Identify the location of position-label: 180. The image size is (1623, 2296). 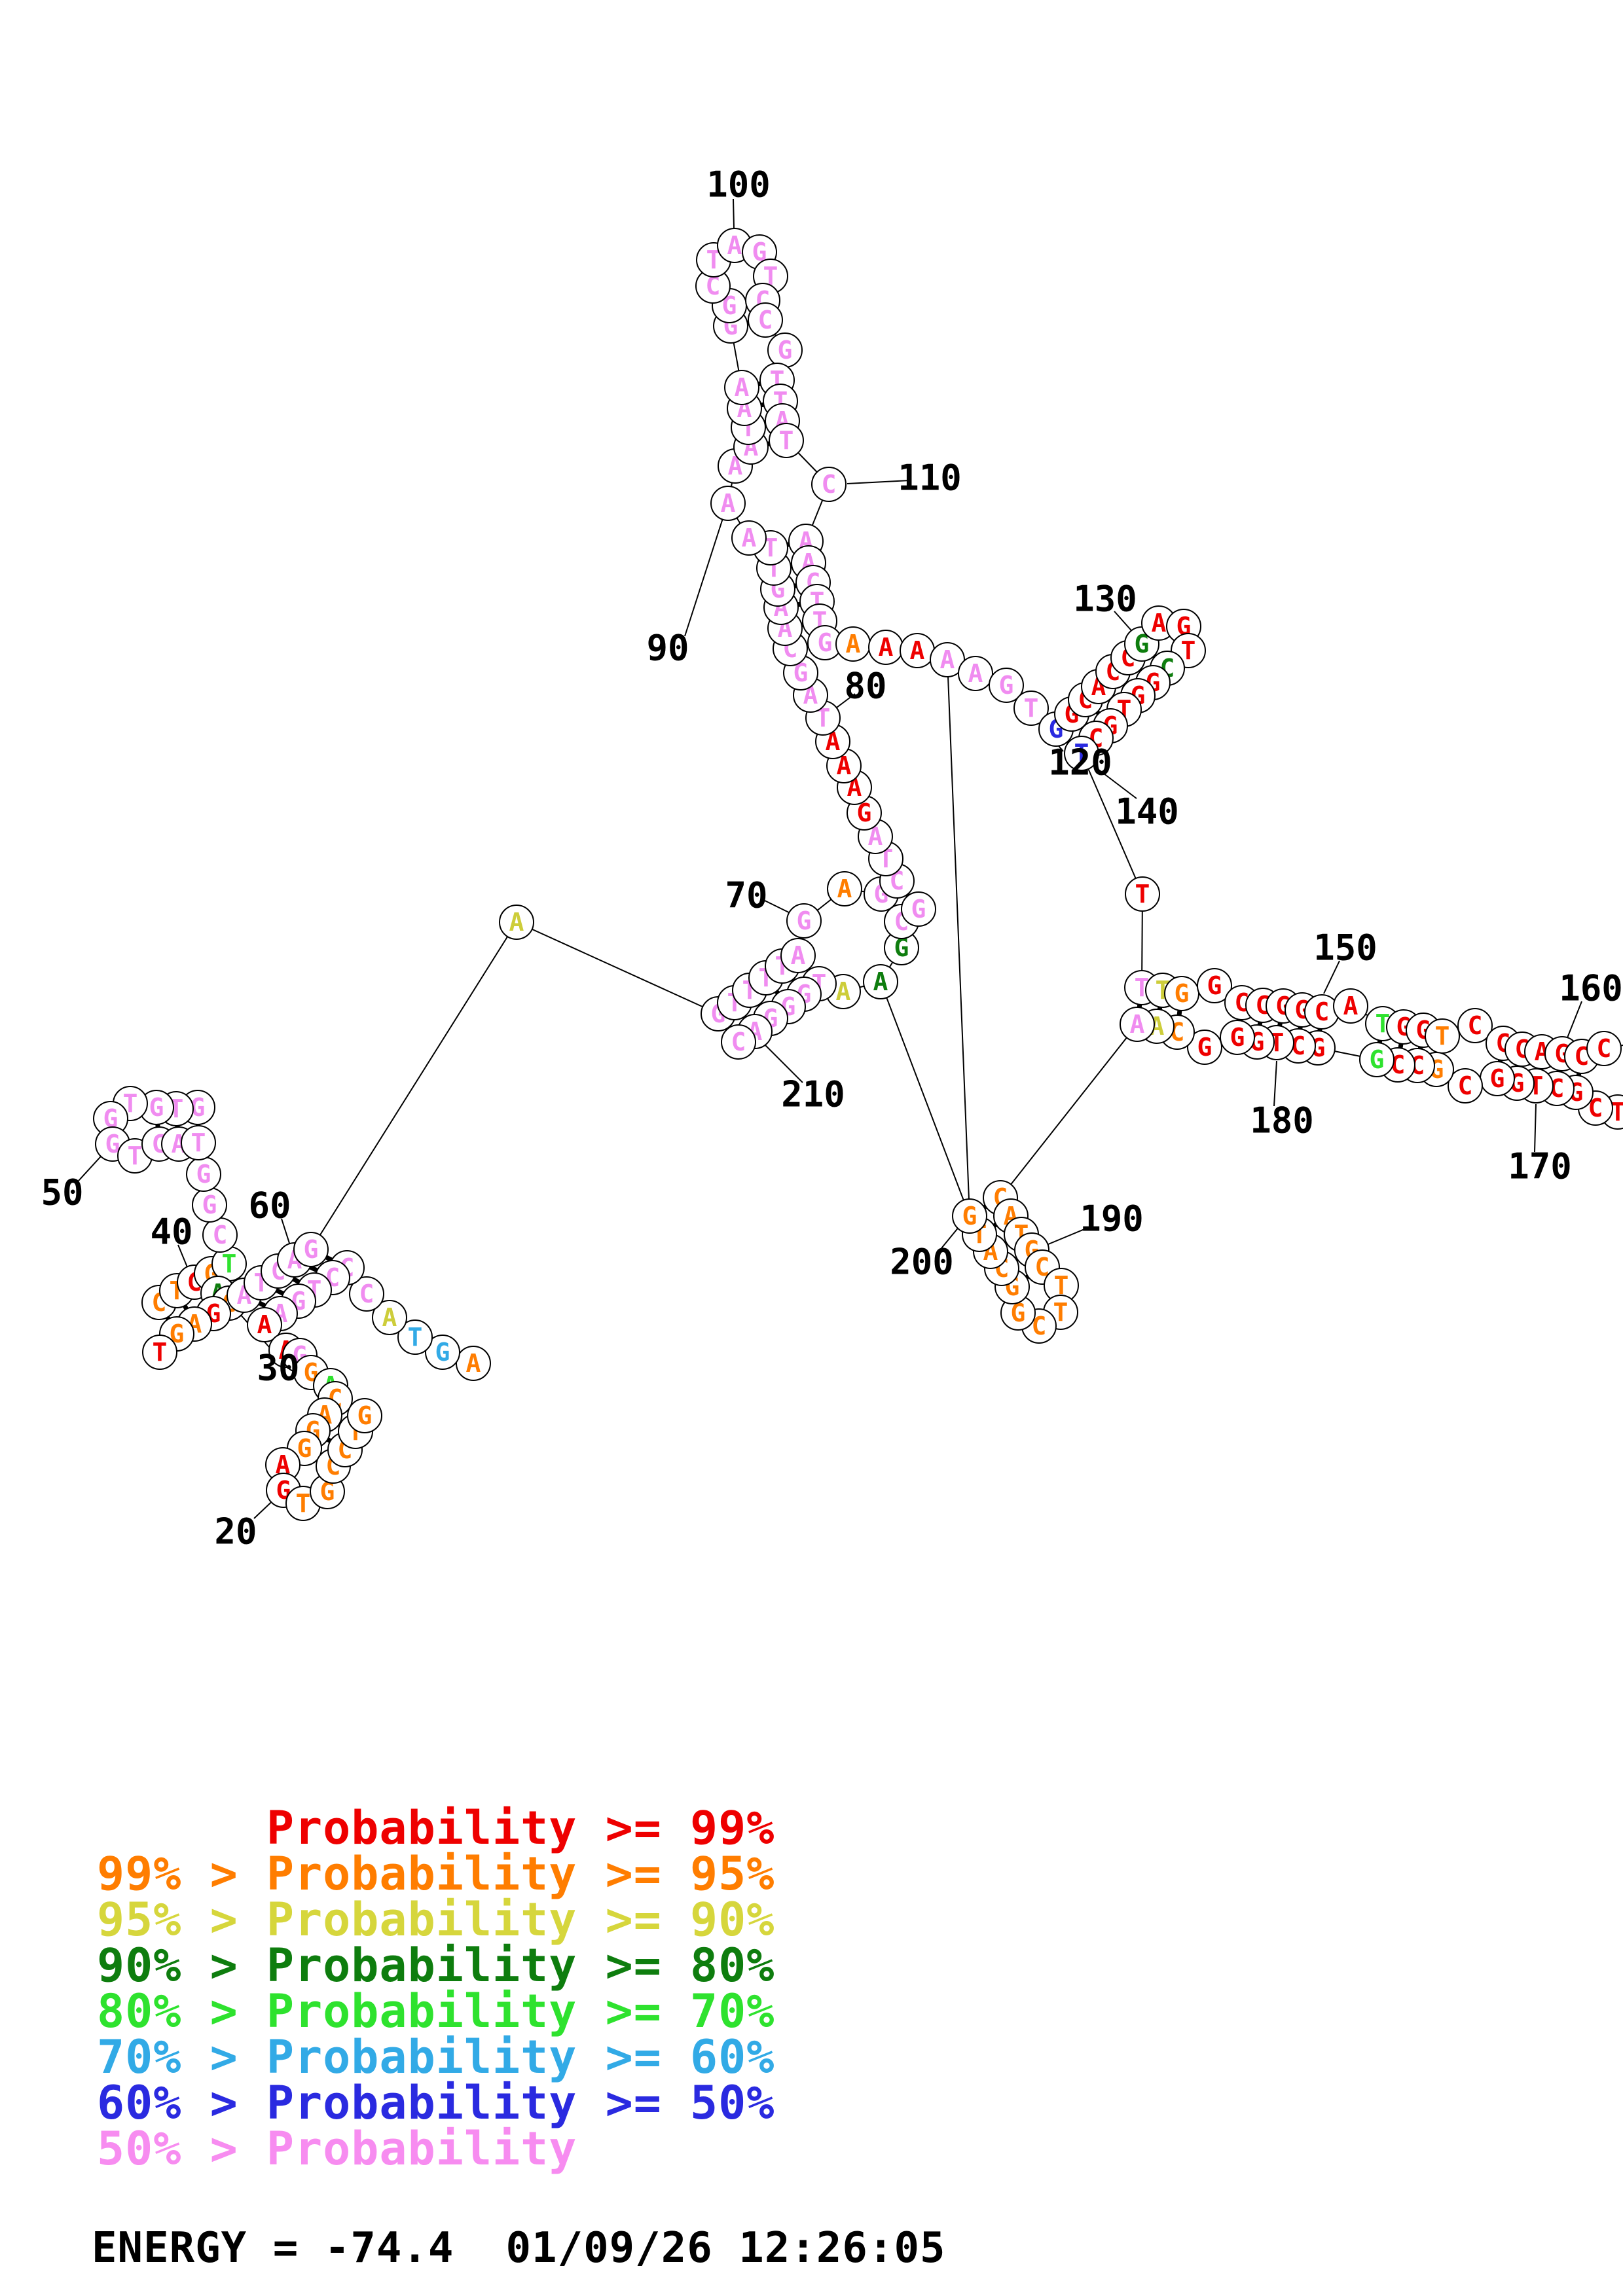
(1282, 1120).